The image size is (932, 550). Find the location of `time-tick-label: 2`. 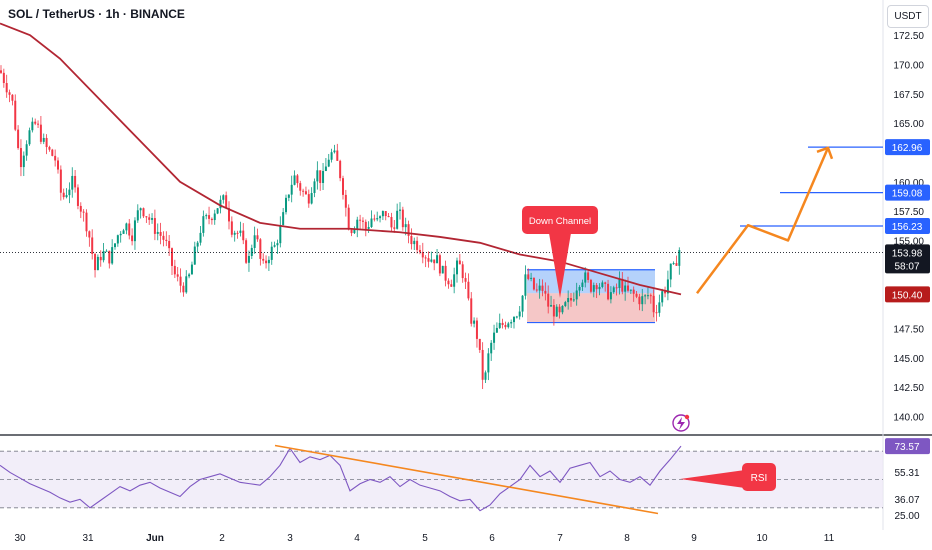

time-tick-label: 2 is located at coordinates (222, 538).